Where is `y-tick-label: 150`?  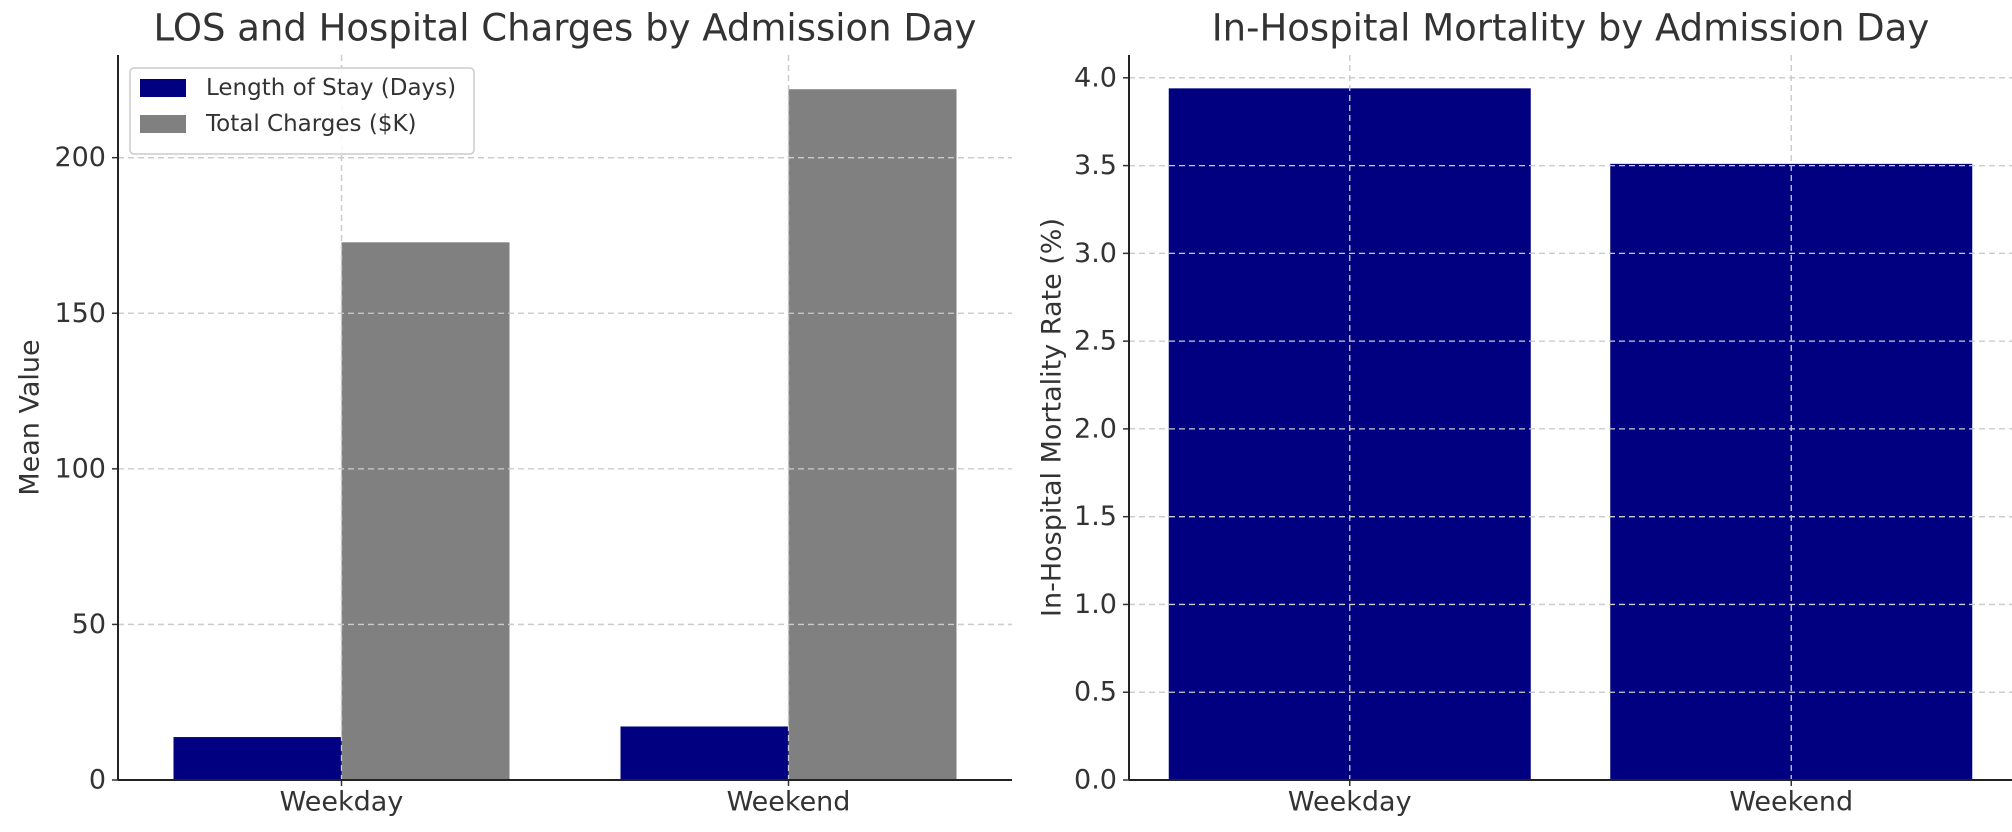 y-tick-label: 150 is located at coordinates (80, 313).